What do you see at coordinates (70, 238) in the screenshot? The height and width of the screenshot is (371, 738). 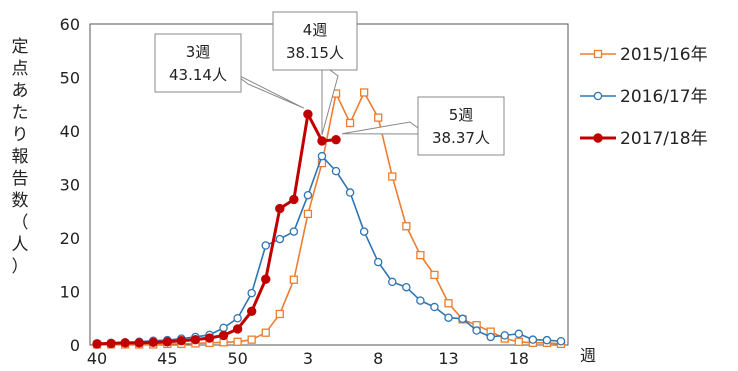 I see `y-tick-label: 20` at bounding box center [70, 238].